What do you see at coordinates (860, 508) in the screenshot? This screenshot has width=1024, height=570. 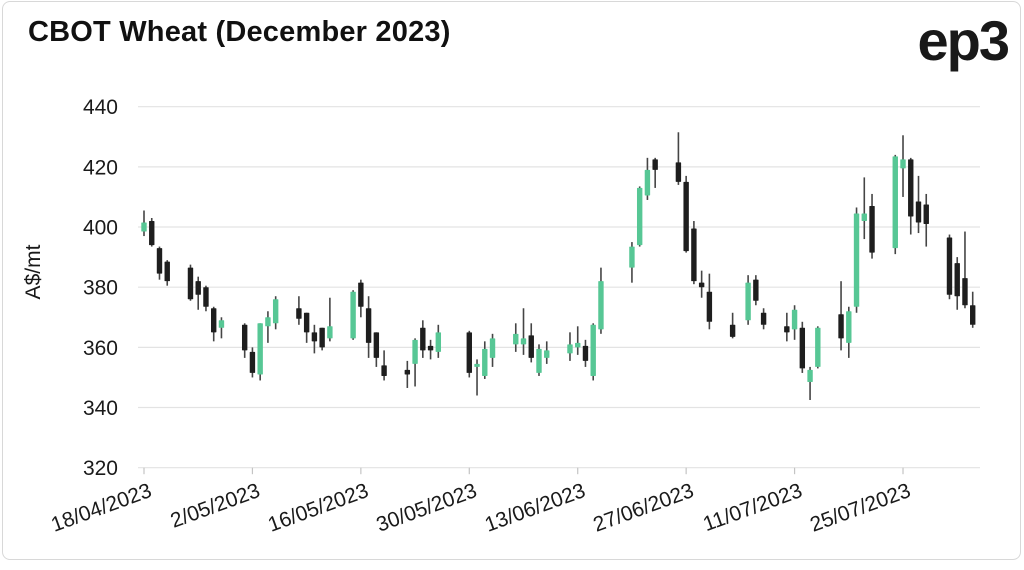 I see `x-tick-label: 25/07/2023` at bounding box center [860, 508].